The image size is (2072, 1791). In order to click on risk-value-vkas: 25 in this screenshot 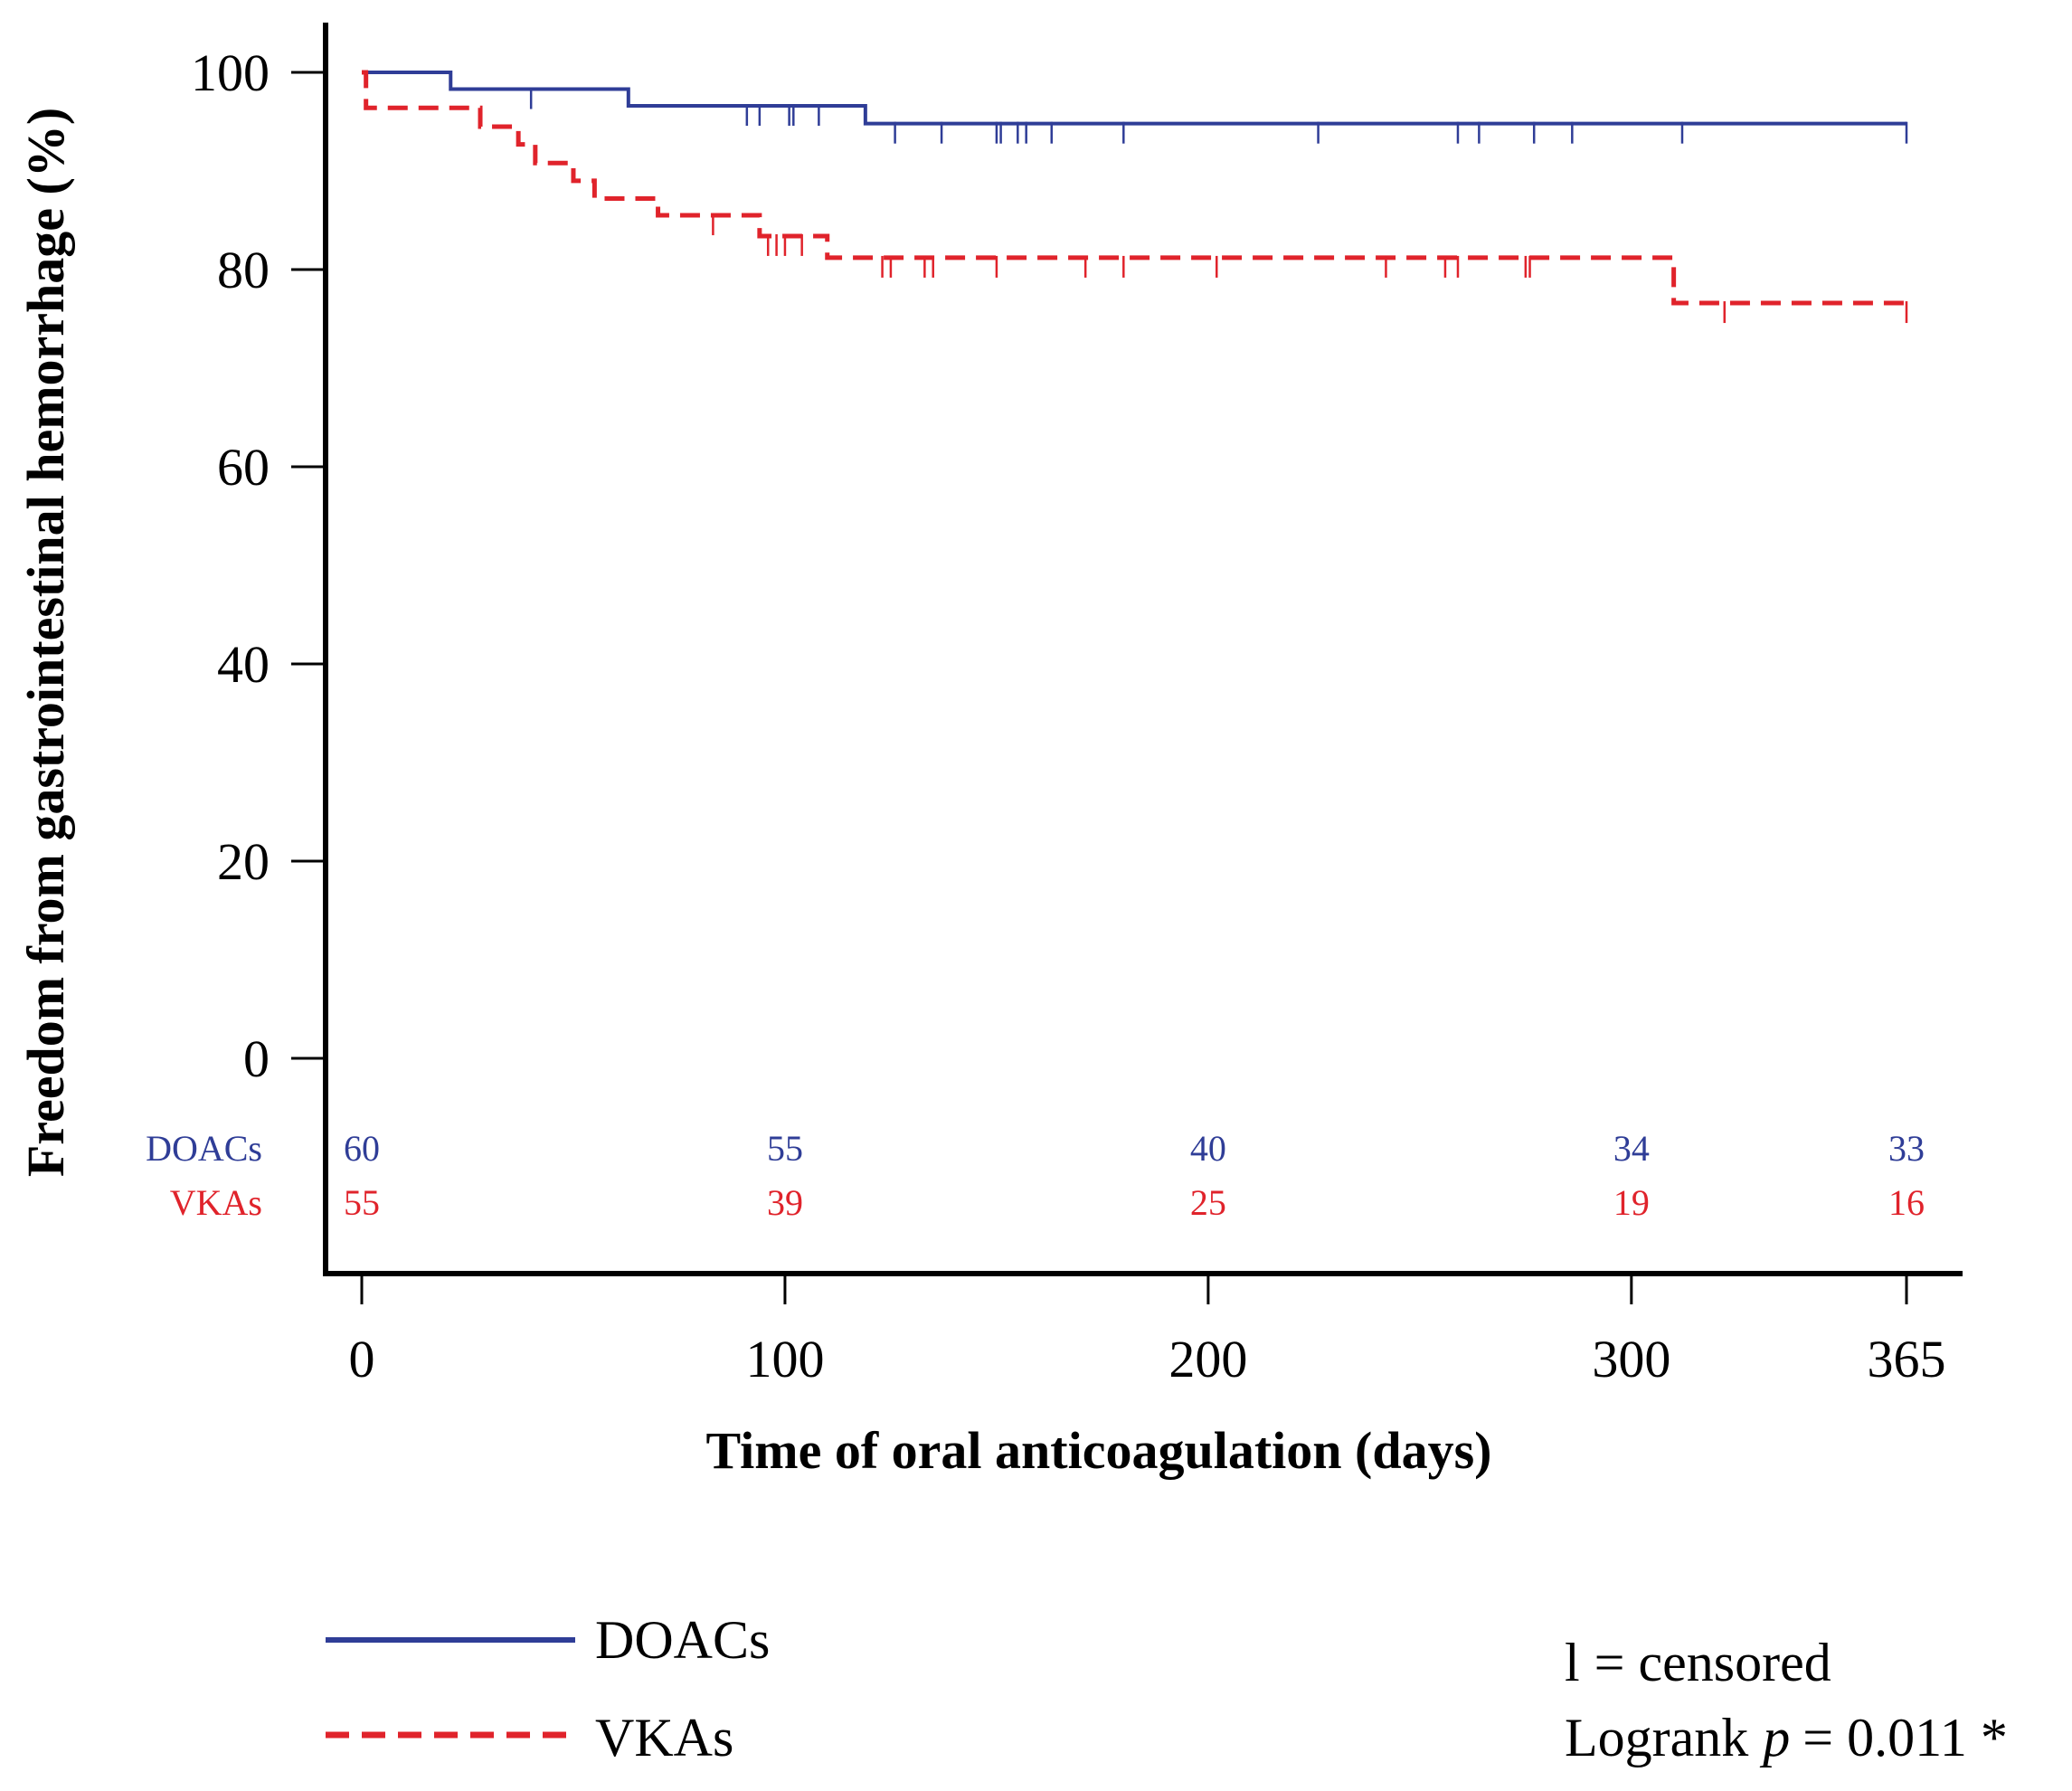, I will do `click(1208, 1202)`.